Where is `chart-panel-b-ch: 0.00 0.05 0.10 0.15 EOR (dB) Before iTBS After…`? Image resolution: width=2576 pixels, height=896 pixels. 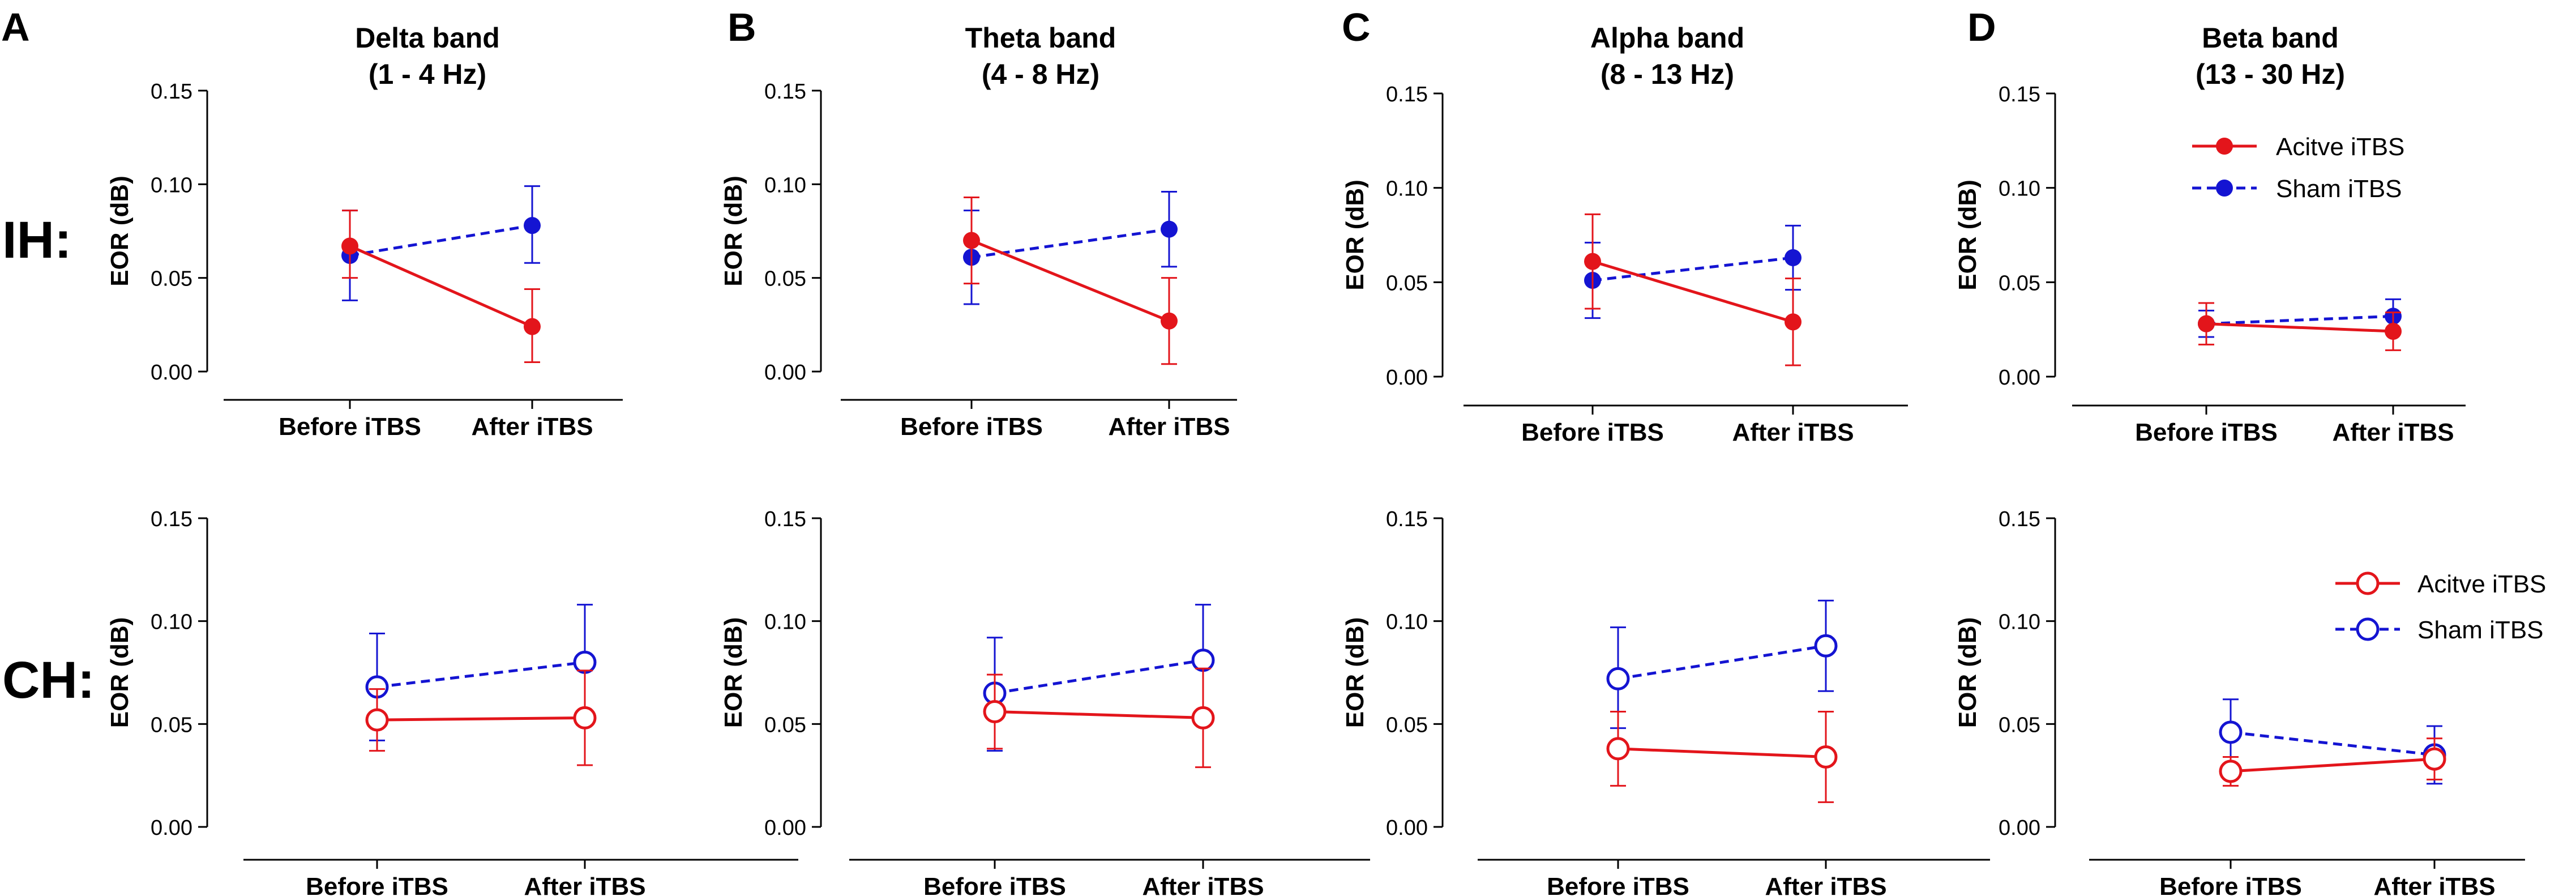 chart-panel-b-ch: 0.00 0.05 0.10 0.15 EOR (dB) Before iTBS After… is located at coordinates (1045, 701).